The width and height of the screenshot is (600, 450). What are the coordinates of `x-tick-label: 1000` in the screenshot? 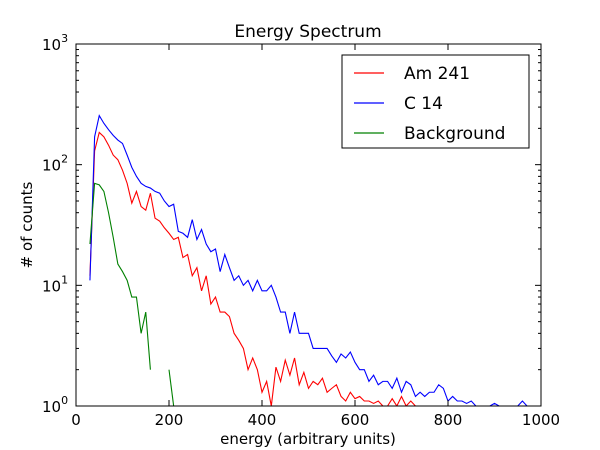 It's located at (541, 420).